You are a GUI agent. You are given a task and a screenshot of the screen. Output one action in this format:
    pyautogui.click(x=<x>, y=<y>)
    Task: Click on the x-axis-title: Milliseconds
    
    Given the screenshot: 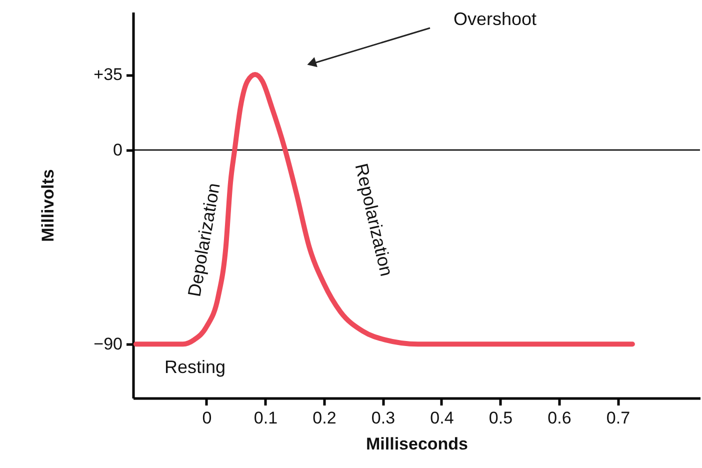 What is the action you would take?
    pyautogui.click(x=417, y=444)
    